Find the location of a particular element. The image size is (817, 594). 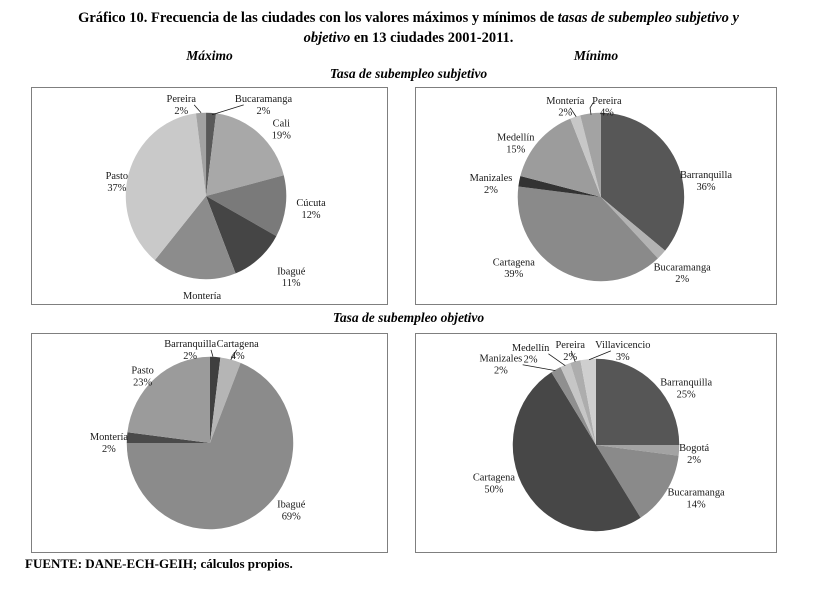

section-title-objetivo: Tasa de subempleo objetivo is located at coordinates (408, 317).